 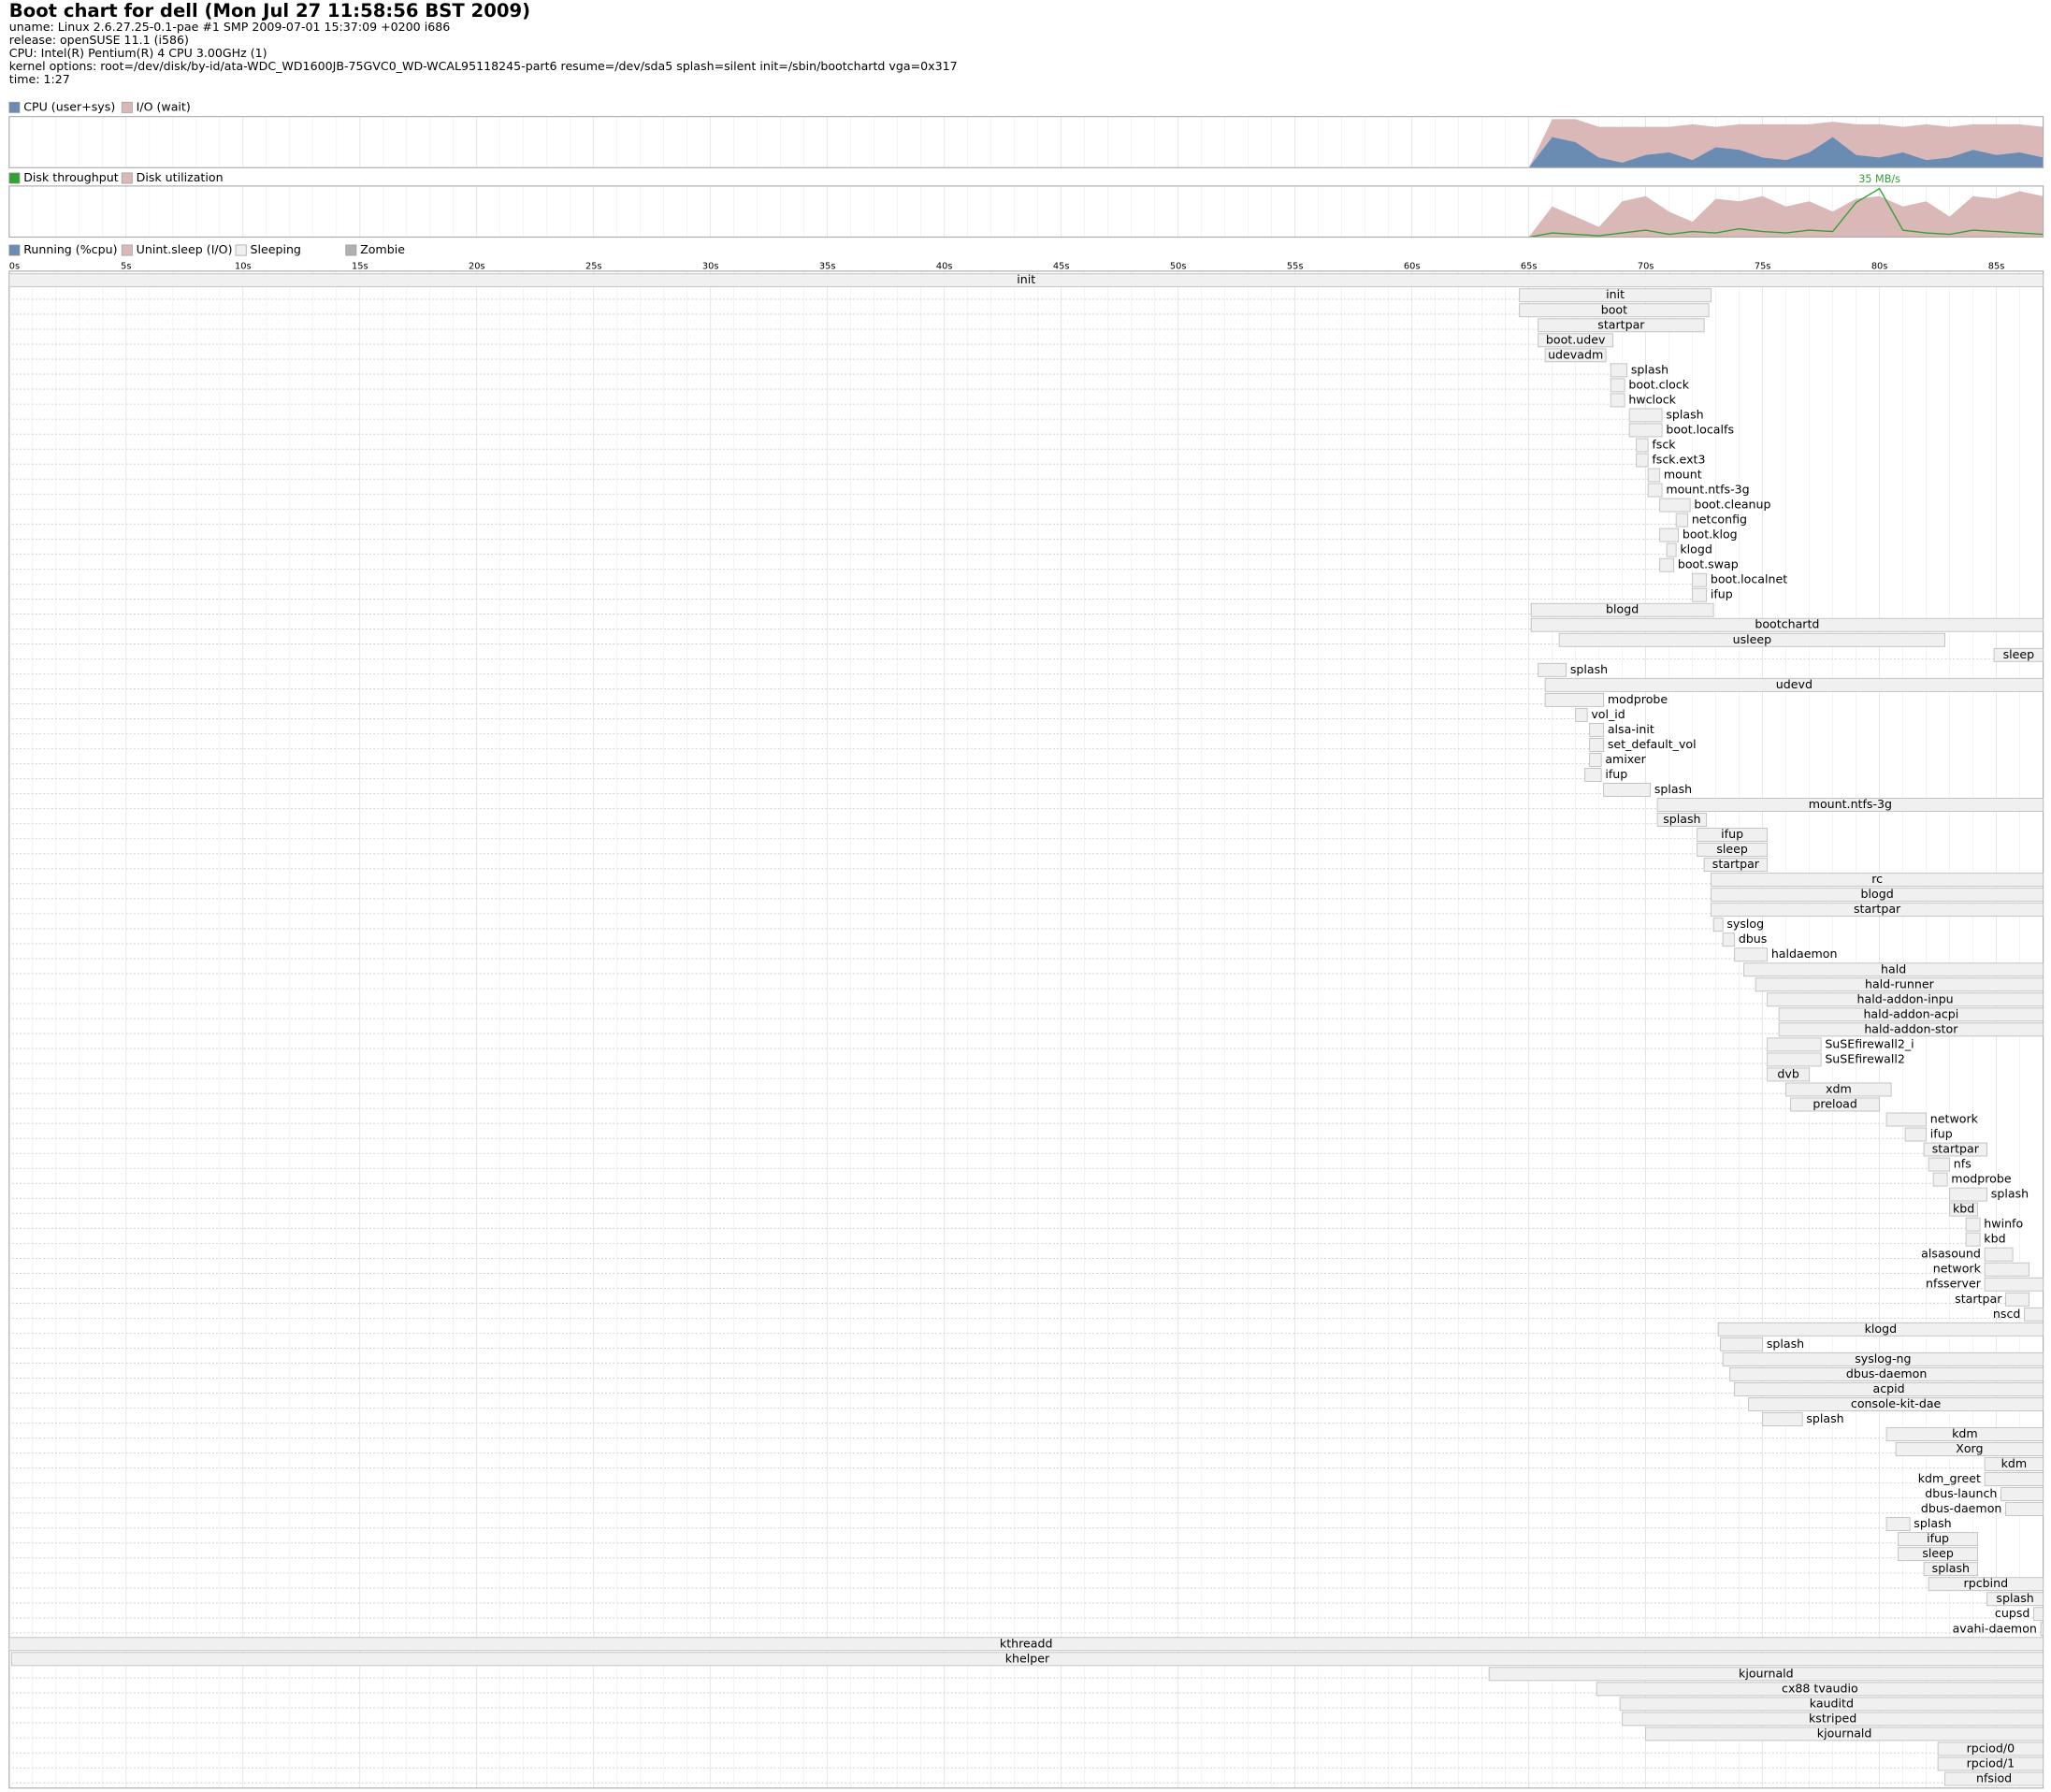 What do you see at coordinates (1788, 1073) in the screenshot?
I see `process-label: dvb` at bounding box center [1788, 1073].